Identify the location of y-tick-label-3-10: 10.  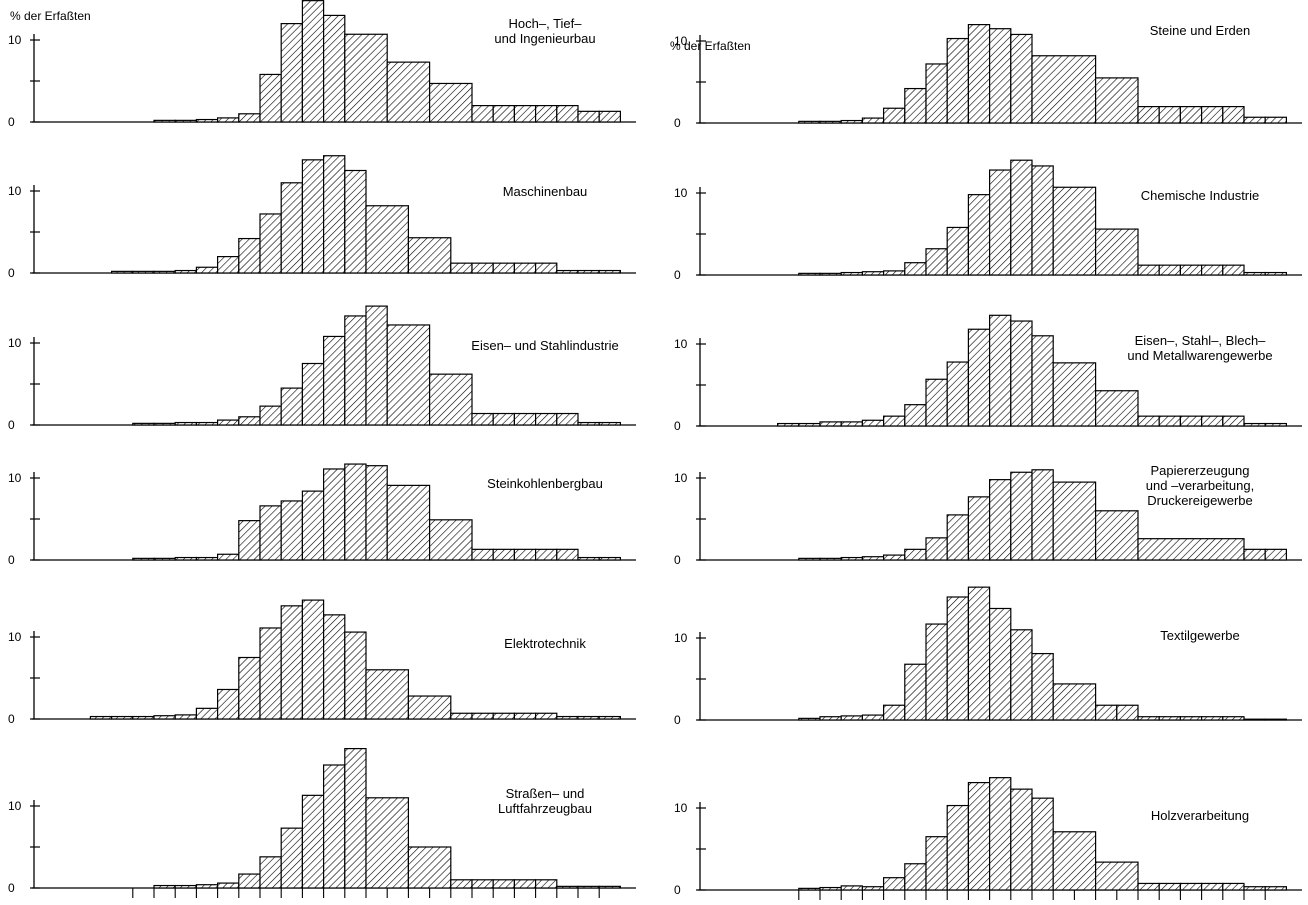
(681, 193).